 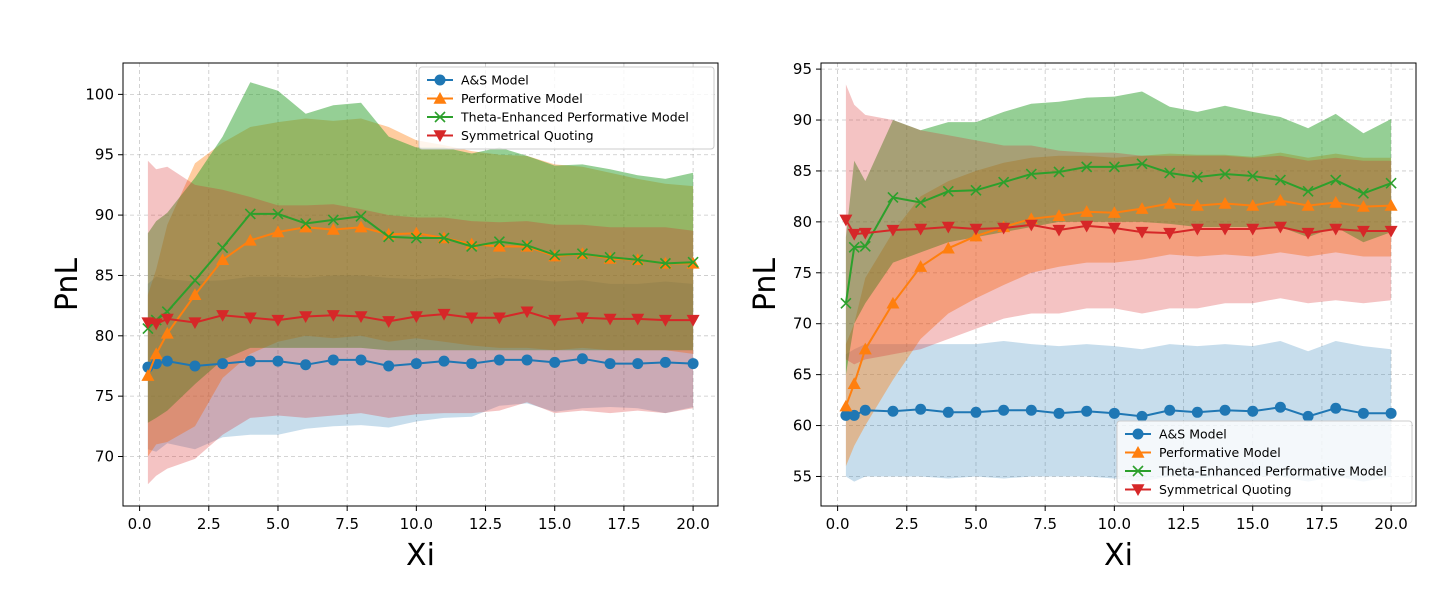 What do you see at coordinates (1272, 471) in the screenshot?
I see `legend-label: Theta-Enhanced Performative Model` at bounding box center [1272, 471].